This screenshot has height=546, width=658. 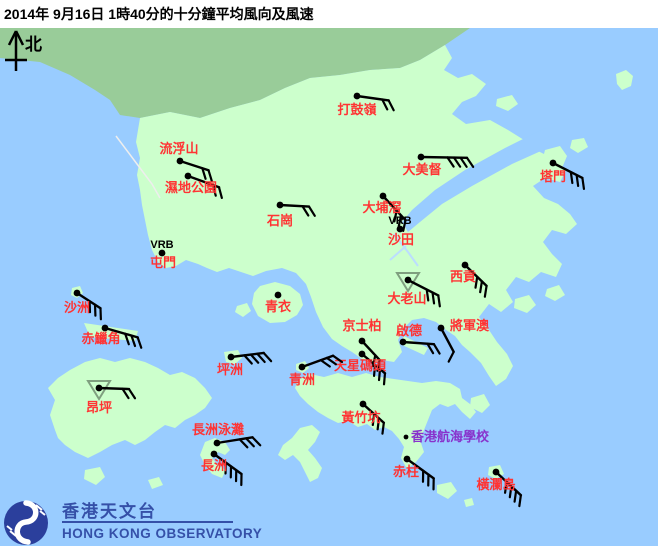 I want to click on station-kings-park: 京士柏, so click(x=362, y=345).